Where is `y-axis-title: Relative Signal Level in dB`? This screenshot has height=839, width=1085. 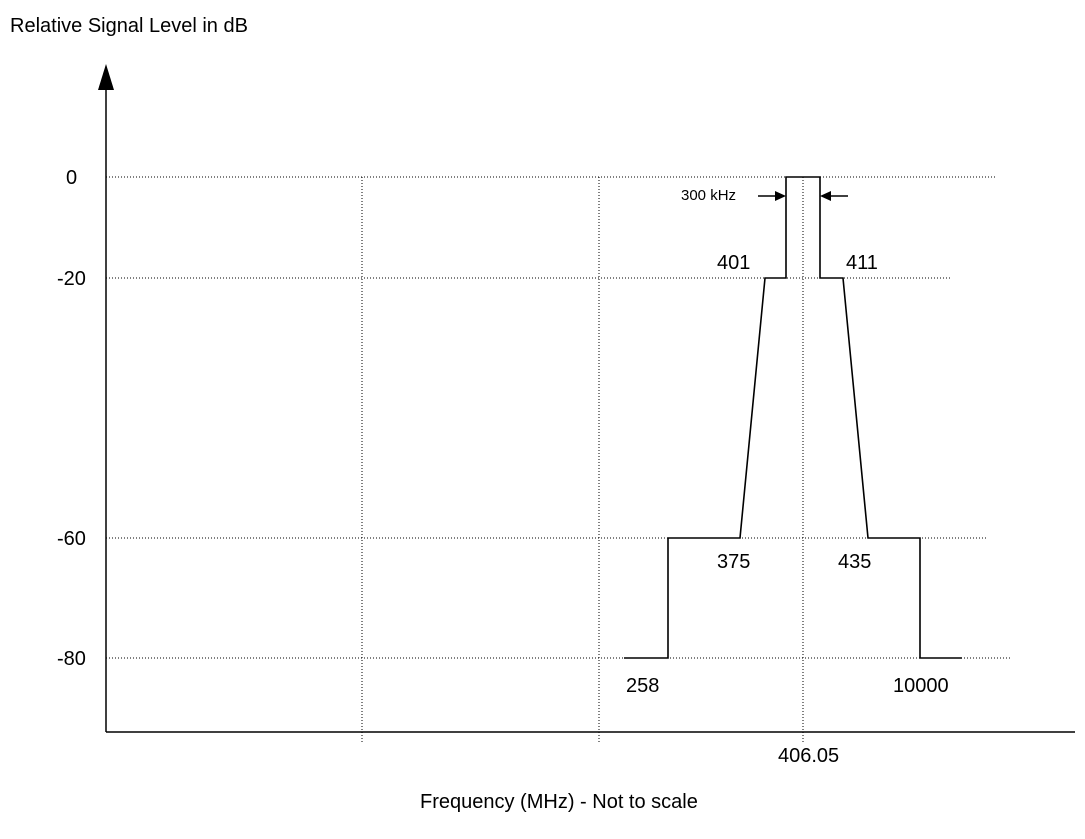 y-axis-title: Relative Signal Level in dB is located at coordinates (129, 26).